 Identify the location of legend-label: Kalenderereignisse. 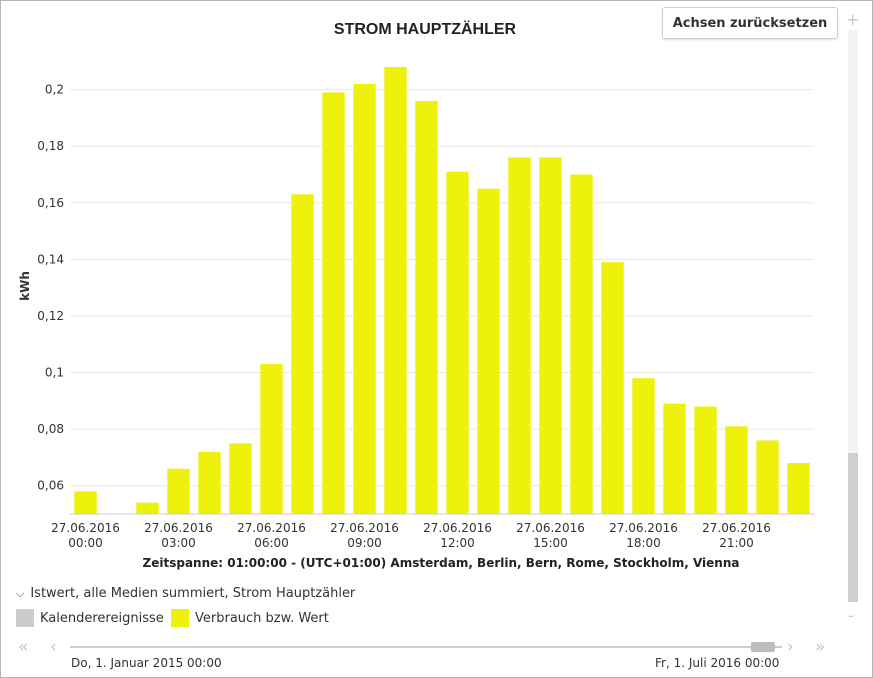
(102, 618).